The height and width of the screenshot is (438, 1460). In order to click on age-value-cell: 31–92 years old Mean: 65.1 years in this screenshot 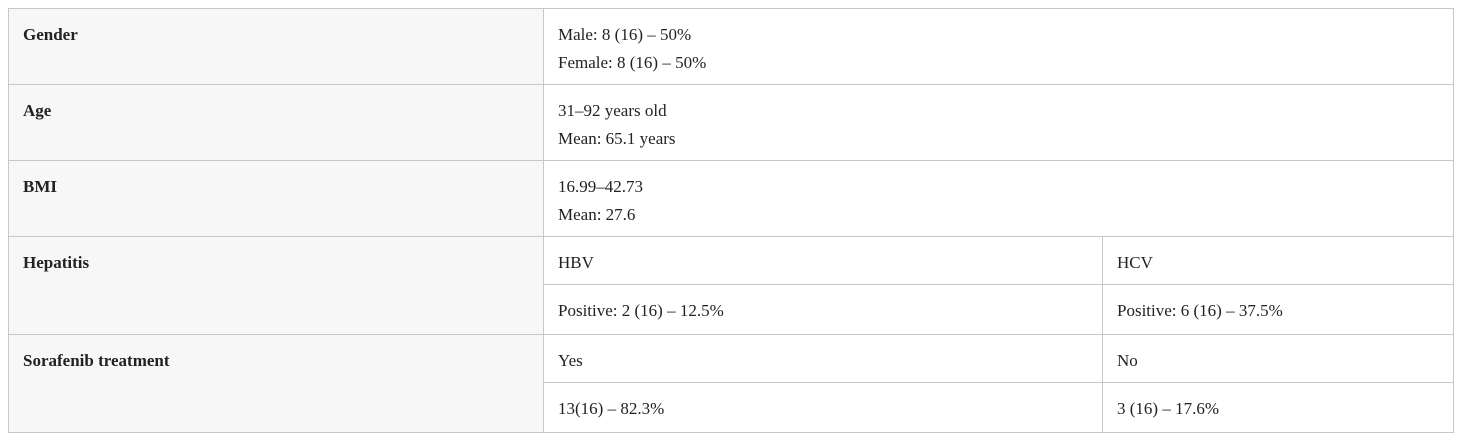, I will do `click(998, 122)`.